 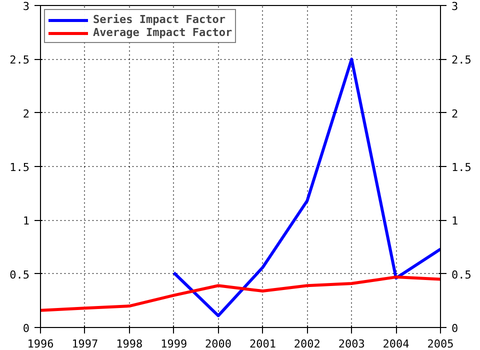 What do you see at coordinates (26, 221) in the screenshot?
I see `y-tick-label: 1` at bounding box center [26, 221].